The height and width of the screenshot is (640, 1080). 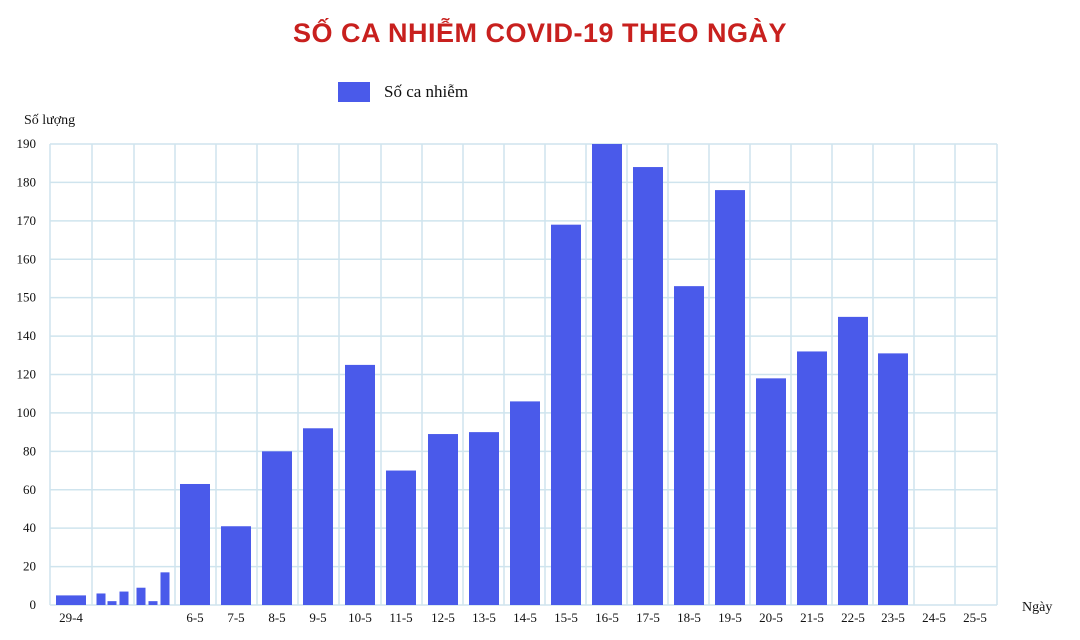 What do you see at coordinates (29, 450) in the screenshot?
I see `y-tick-label: 80` at bounding box center [29, 450].